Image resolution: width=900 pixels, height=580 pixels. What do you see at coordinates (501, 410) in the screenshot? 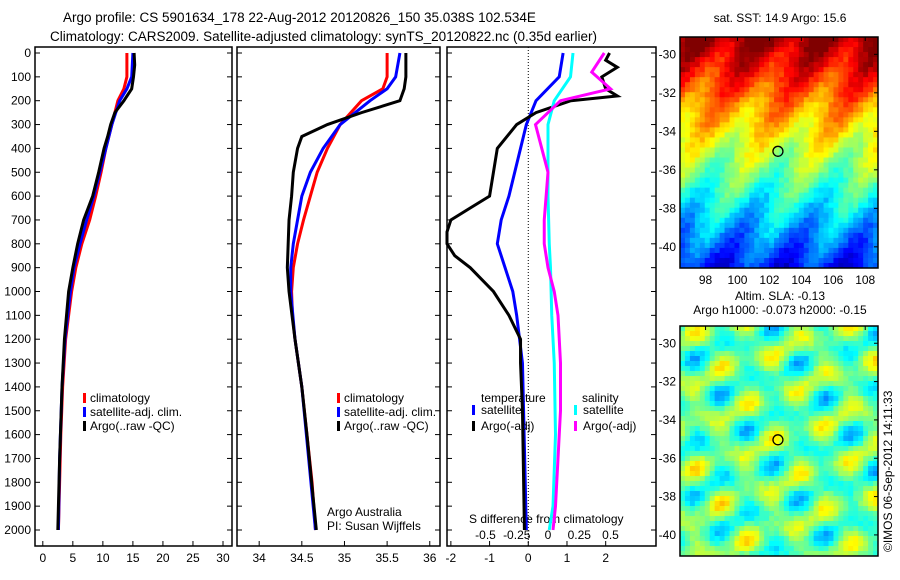
I see `legend-label: satellite` at bounding box center [501, 410].